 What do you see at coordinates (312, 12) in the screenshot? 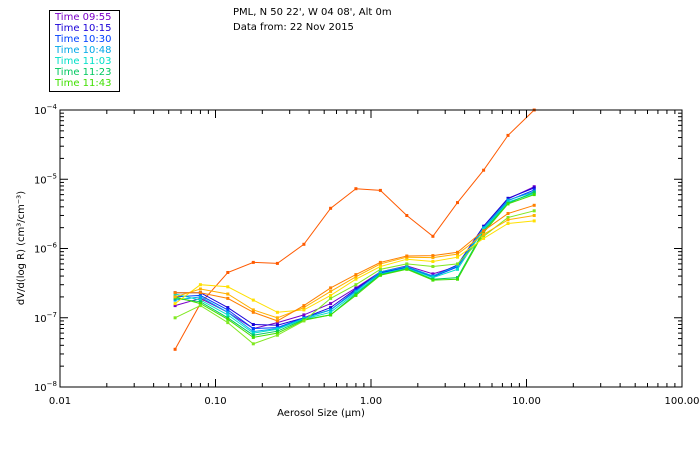
I see `chart-title: PML, N 50 22', W 04 08', Alt 0m` at bounding box center [312, 12].